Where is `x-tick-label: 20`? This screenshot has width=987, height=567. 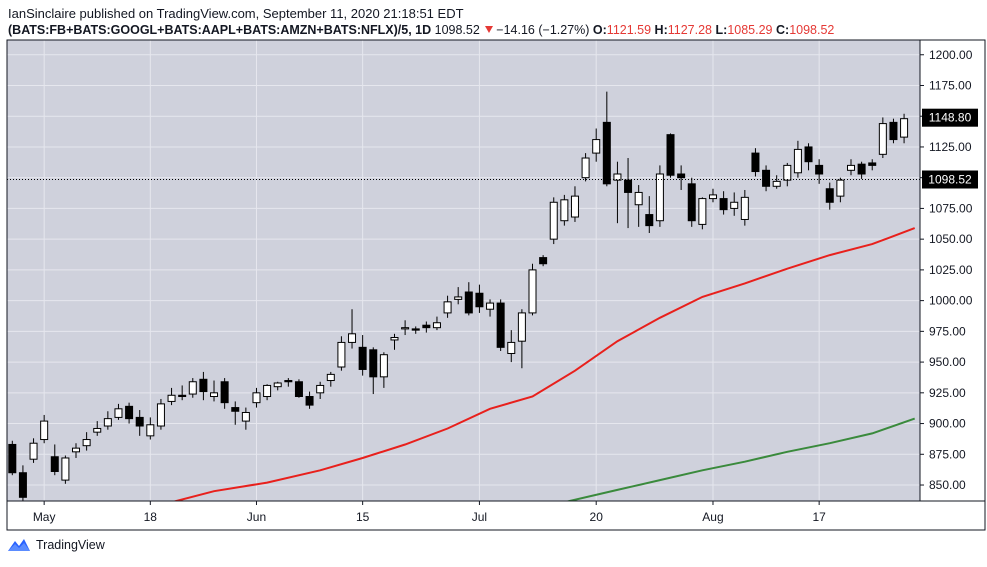 x-tick-label: 20 is located at coordinates (597, 517).